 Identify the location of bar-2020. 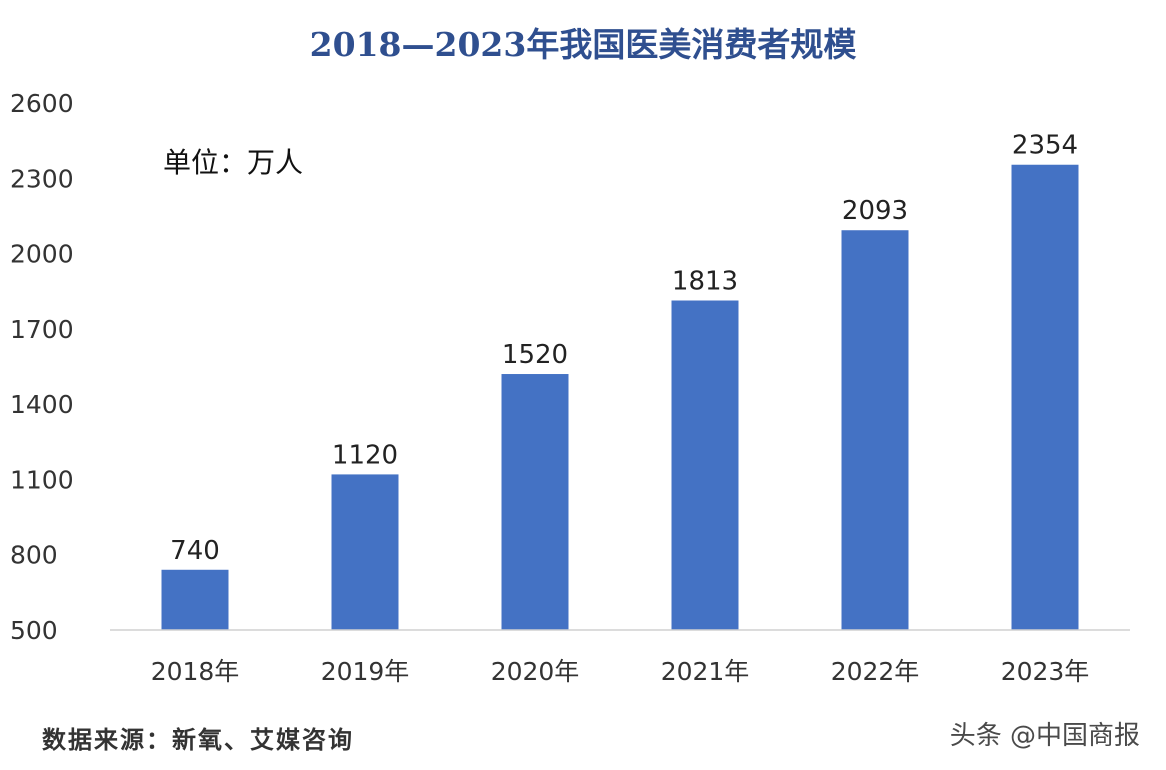
(535, 502).